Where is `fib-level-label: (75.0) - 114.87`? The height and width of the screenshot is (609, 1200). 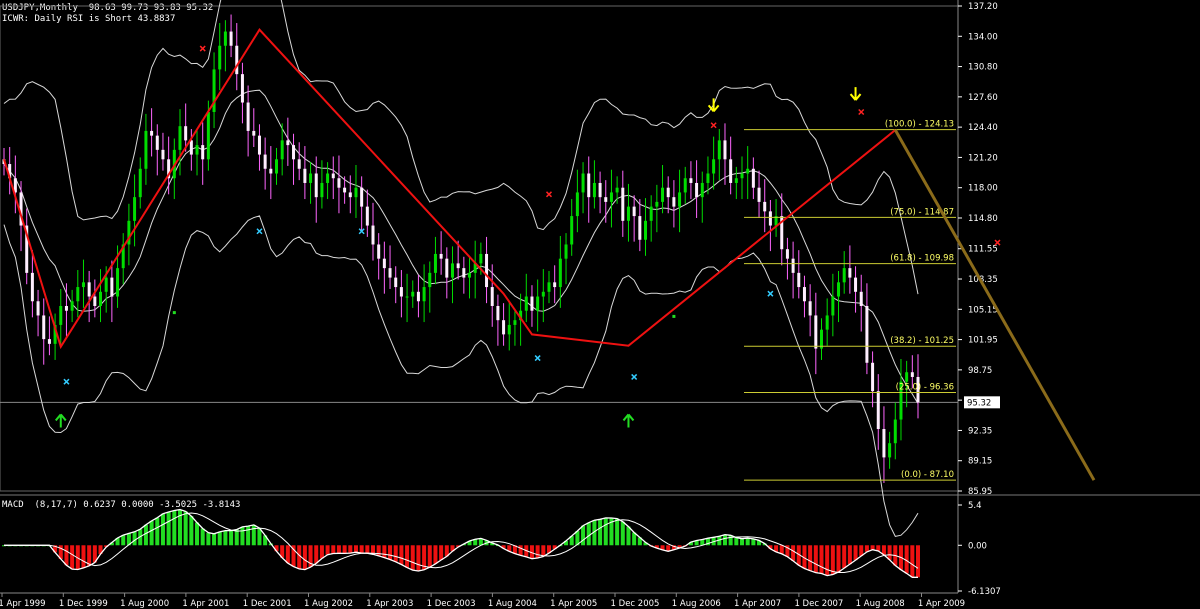 fib-level-label: (75.0) - 114.87 is located at coordinates (922, 212).